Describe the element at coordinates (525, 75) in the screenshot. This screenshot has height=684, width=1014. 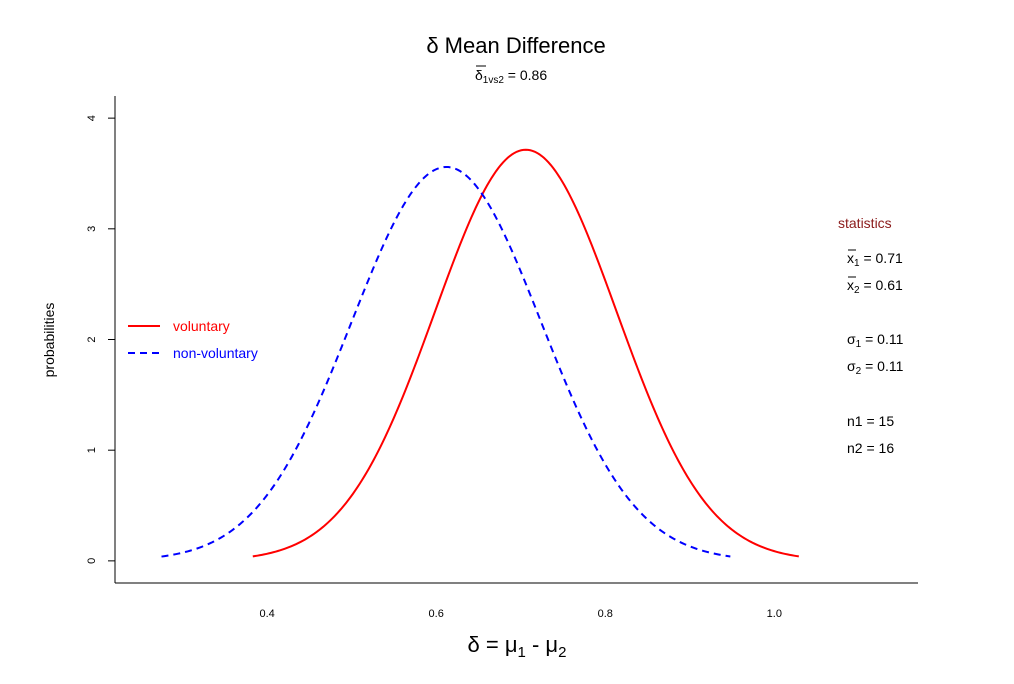
I see `subtitle-value: = 0.86` at that location.